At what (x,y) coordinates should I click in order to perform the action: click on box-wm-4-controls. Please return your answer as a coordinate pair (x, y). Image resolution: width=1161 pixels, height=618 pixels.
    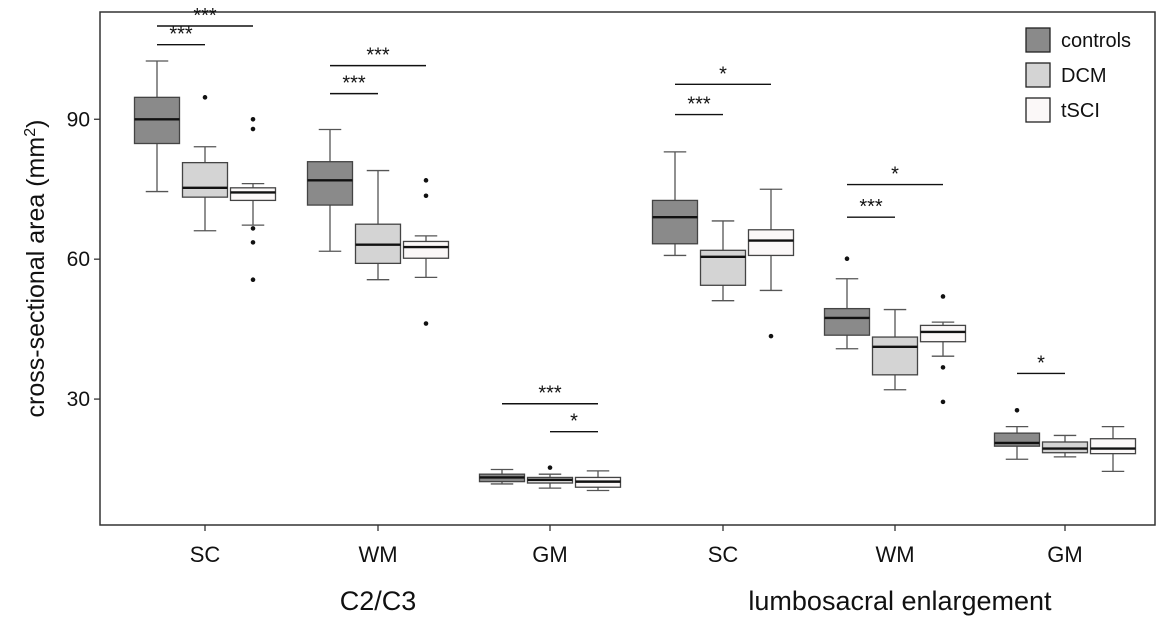
    Looking at the image, I should click on (847, 303).